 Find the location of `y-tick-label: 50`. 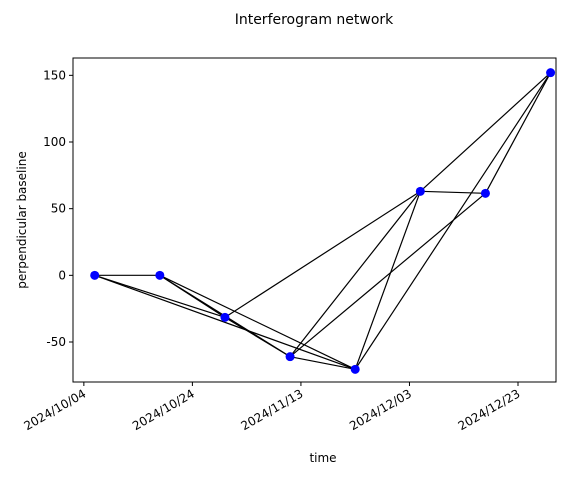

y-tick-label: 50 is located at coordinates (58, 209).